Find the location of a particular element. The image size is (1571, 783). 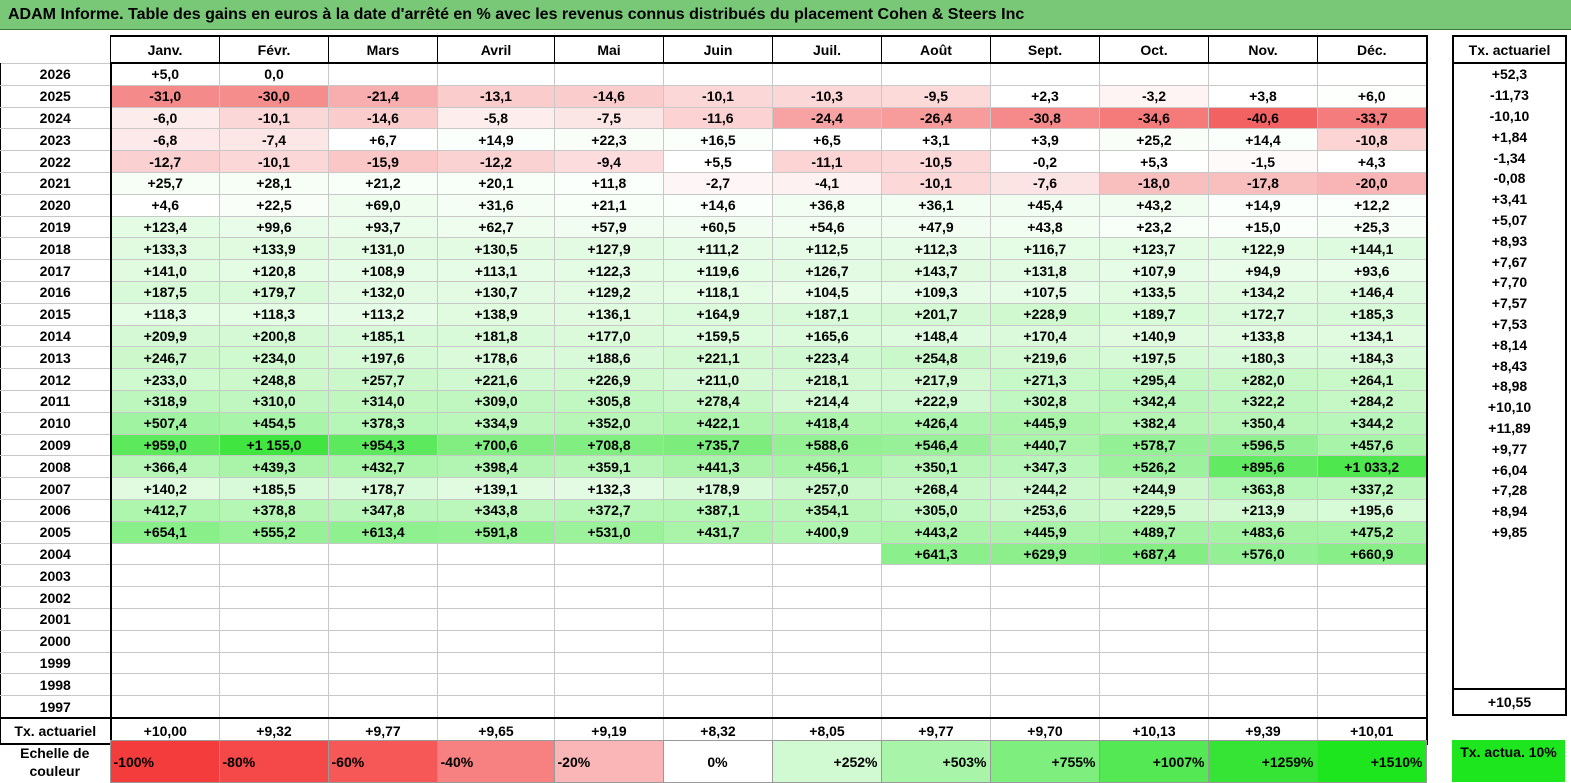

gain-cell: +443,2 is located at coordinates (936, 532).